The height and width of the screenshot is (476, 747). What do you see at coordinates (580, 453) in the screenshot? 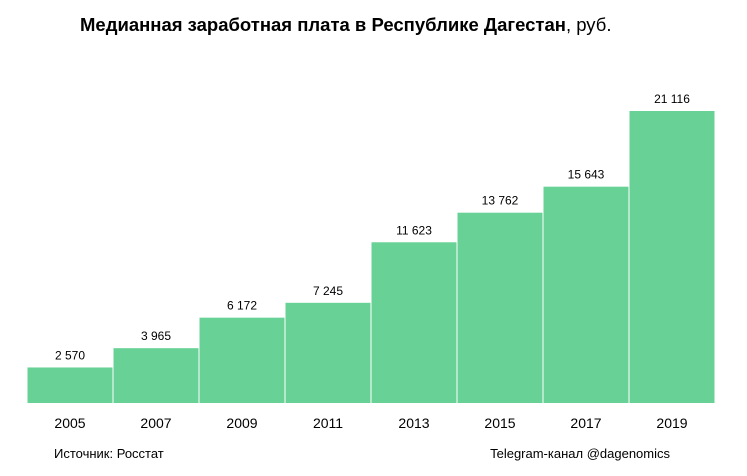
I see `telegram-channel-note: Telegram-канал @dagenomics` at bounding box center [580, 453].